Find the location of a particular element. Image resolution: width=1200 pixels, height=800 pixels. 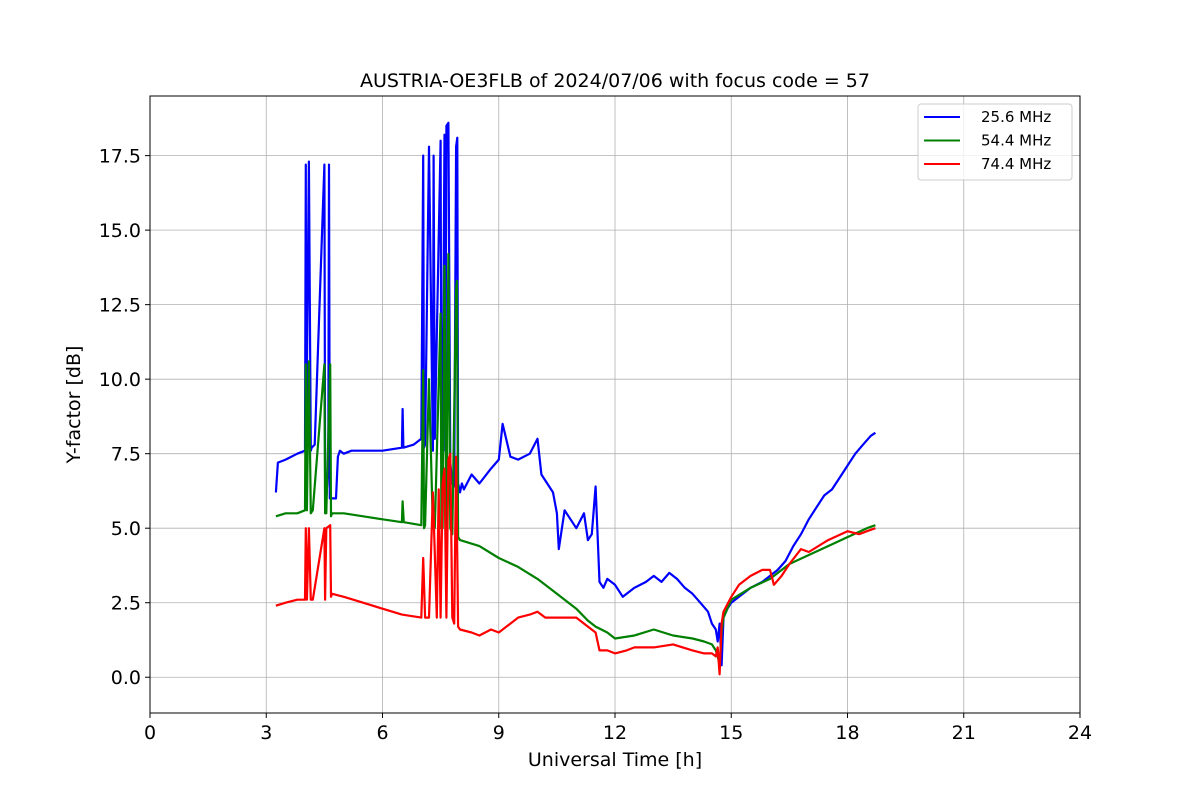

x-tick-label: 6 is located at coordinates (382, 733).